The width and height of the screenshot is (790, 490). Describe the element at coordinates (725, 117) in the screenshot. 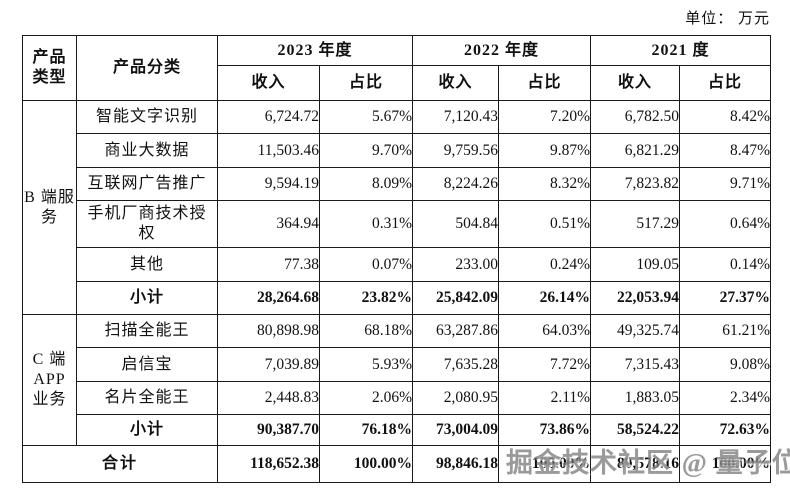

I see `share-2021-cell: 8.42%` at that location.